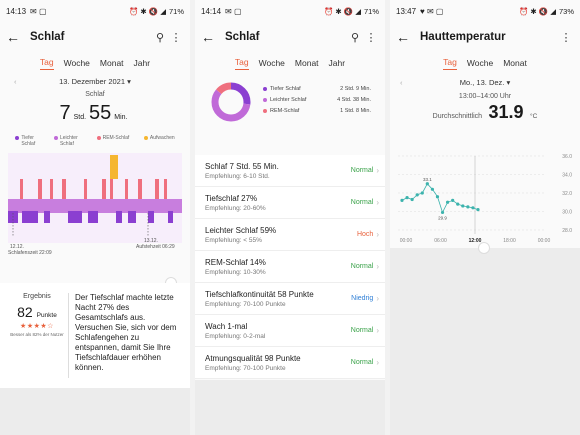 Image resolution: width=580 pixels, height=435 pixels. What do you see at coordinates (484, 248) in the screenshot?
I see `scroll-handle` at bounding box center [484, 248].